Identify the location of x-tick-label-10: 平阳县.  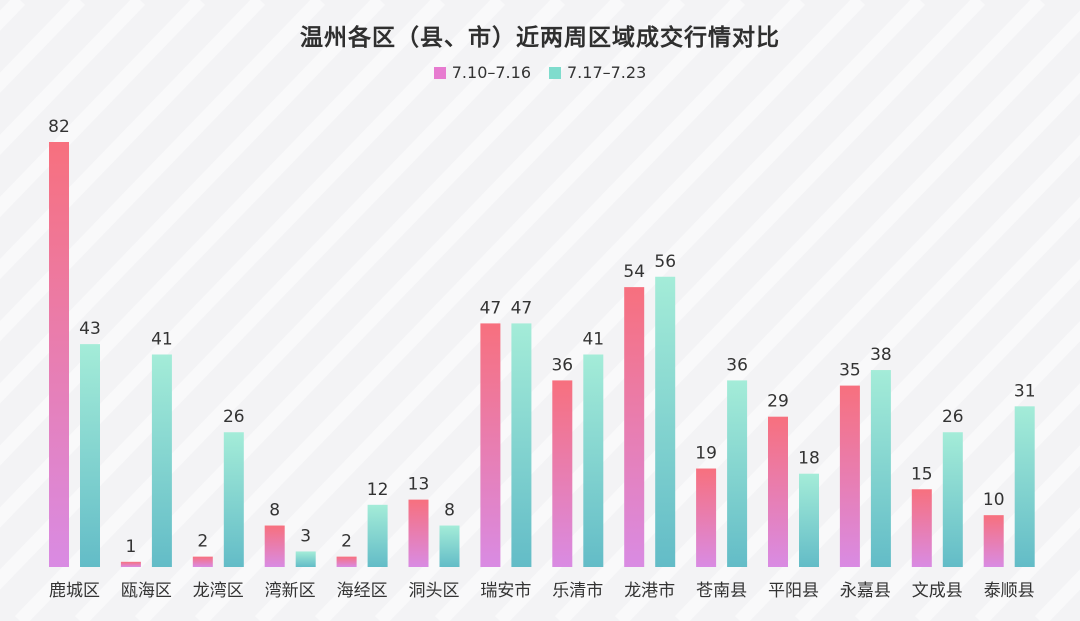
(793, 591).